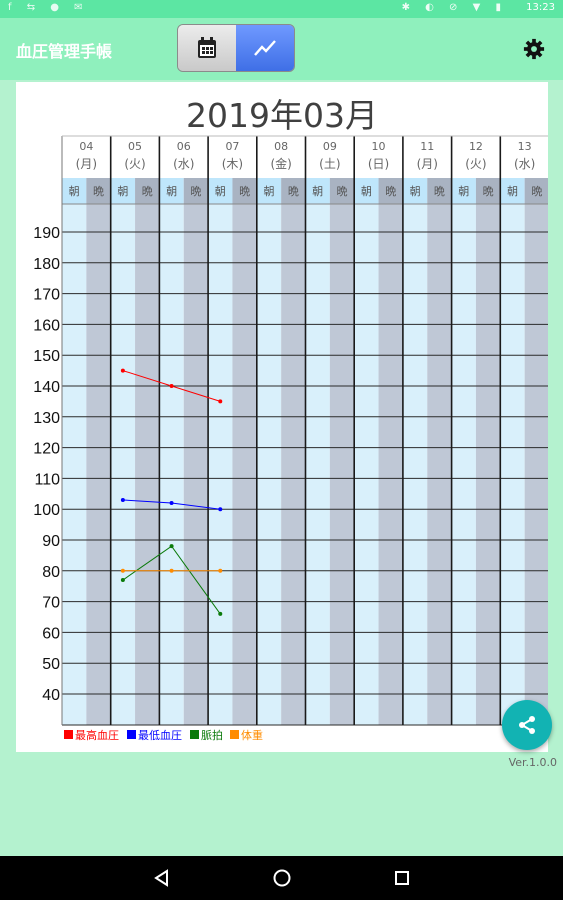 Image resolution: width=563 pixels, height=900 pixels. I want to click on day-number: 08, so click(281, 146).